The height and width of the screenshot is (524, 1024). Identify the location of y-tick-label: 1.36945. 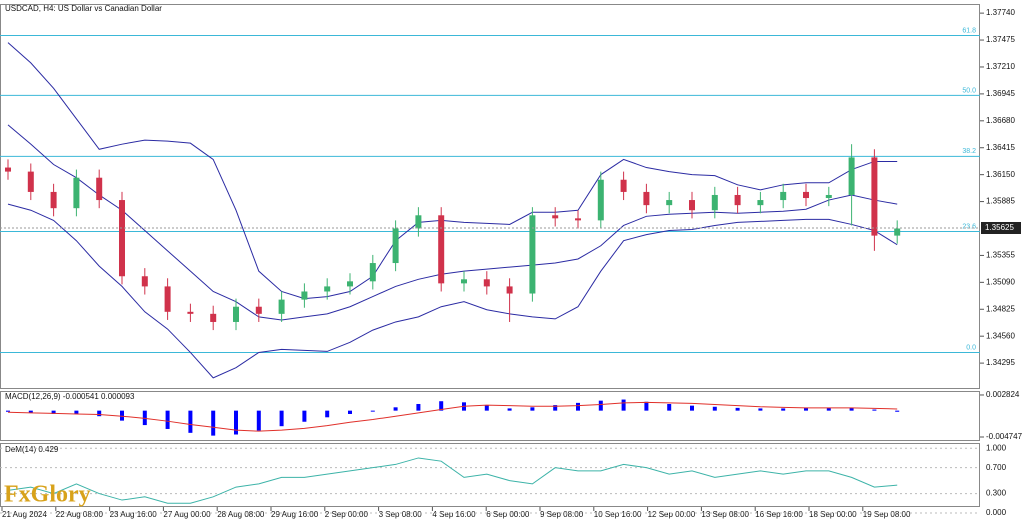
(1000, 93).